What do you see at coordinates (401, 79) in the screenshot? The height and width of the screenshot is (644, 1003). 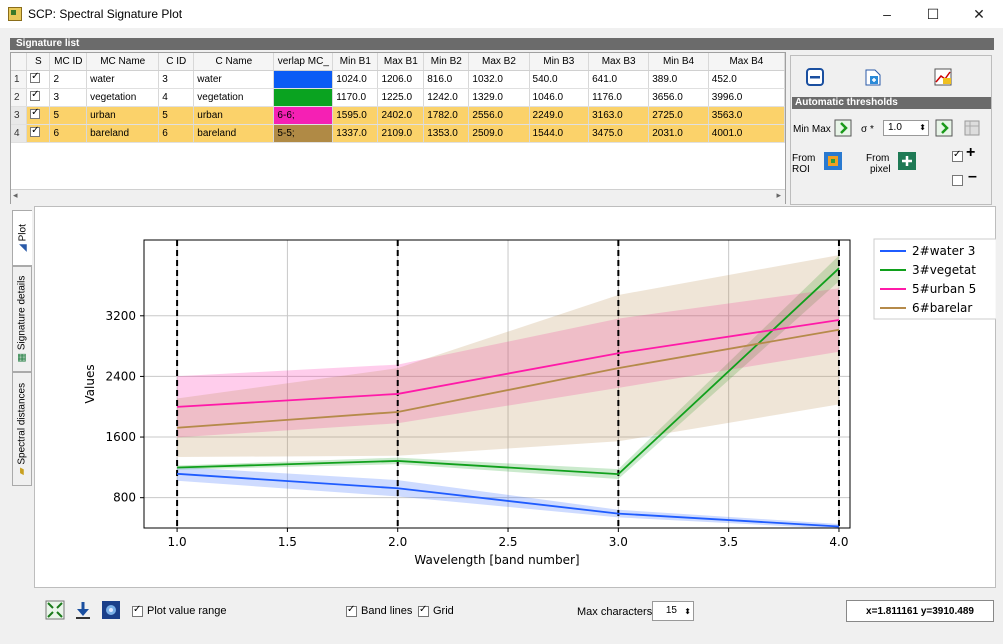 I see `value-cell: 1206.0` at bounding box center [401, 79].